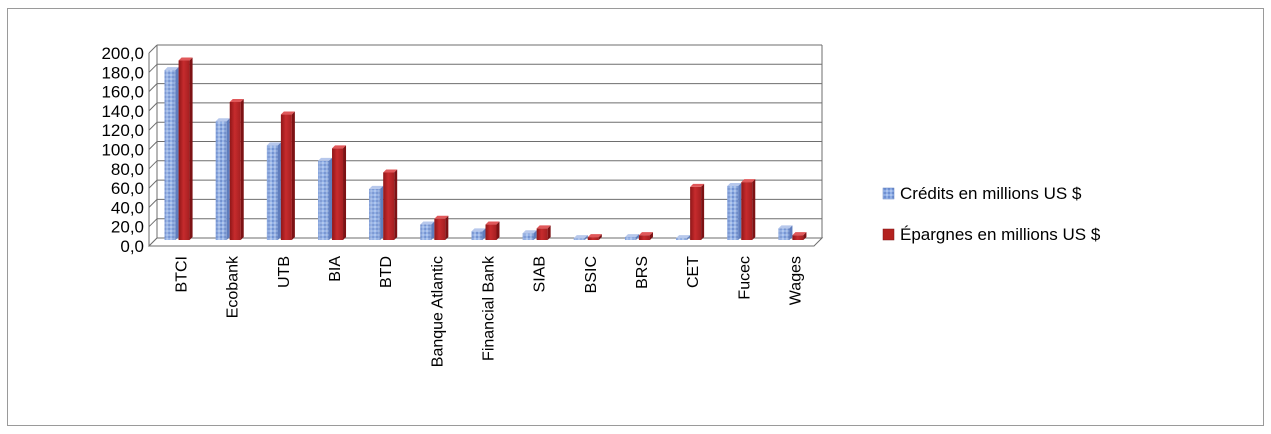 The width and height of the screenshot is (1271, 434). Describe the element at coordinates (437, 311) in the screenshot. I see `x-tick-label: Banque Atlantic` at that location.